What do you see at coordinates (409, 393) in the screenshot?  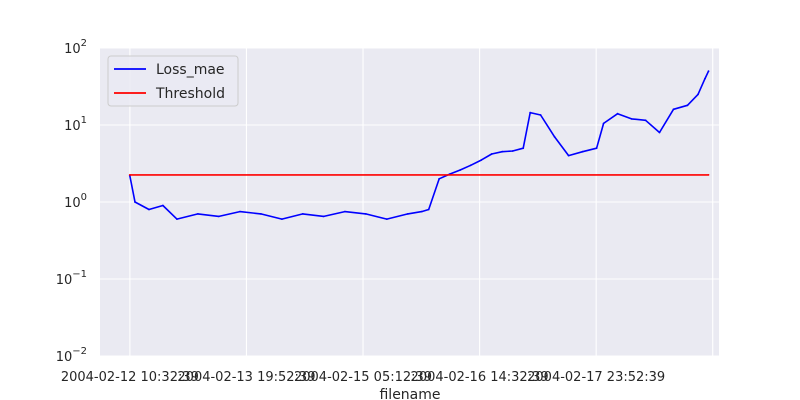 I see `x-axis-label: filename` at bounding box center [409, 393].